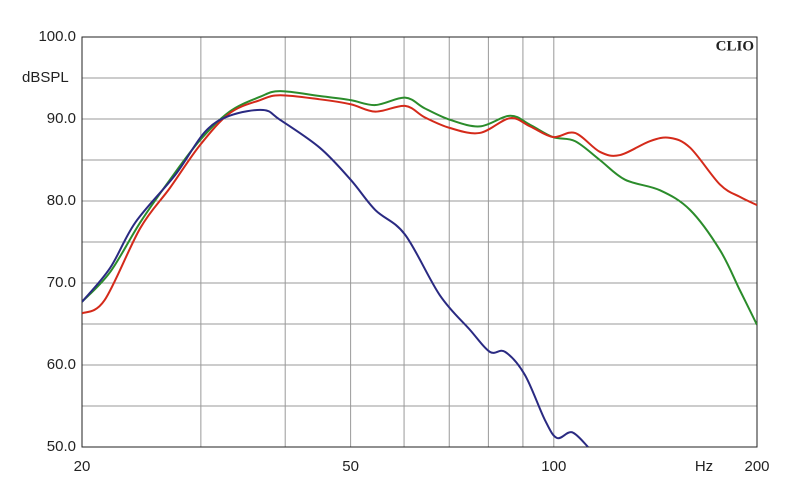  I want to click on y-tick-label: 60.0, so click(61, 364).